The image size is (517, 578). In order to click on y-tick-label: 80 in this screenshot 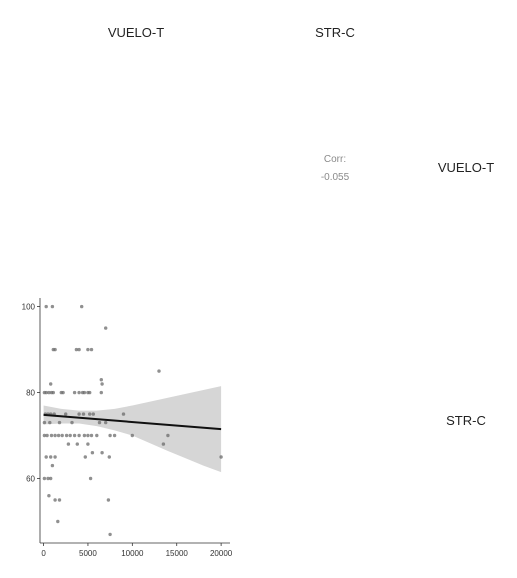, I will do `click(30, 393)`.